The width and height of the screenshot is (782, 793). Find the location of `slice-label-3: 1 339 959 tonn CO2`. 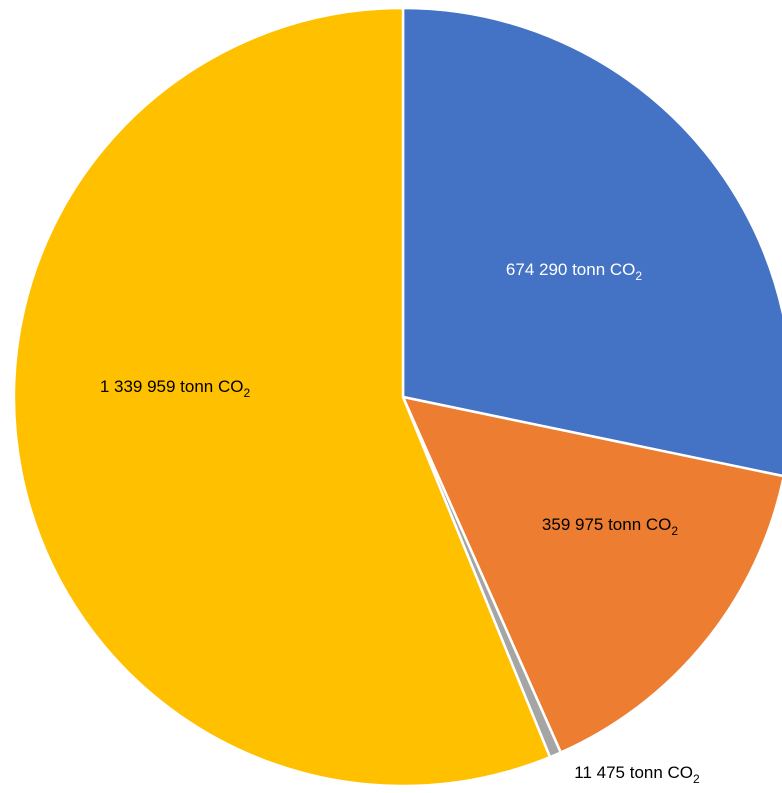

slice-label-3: 1 339 959 tonn CO2 is located at coordinates (175, 388).